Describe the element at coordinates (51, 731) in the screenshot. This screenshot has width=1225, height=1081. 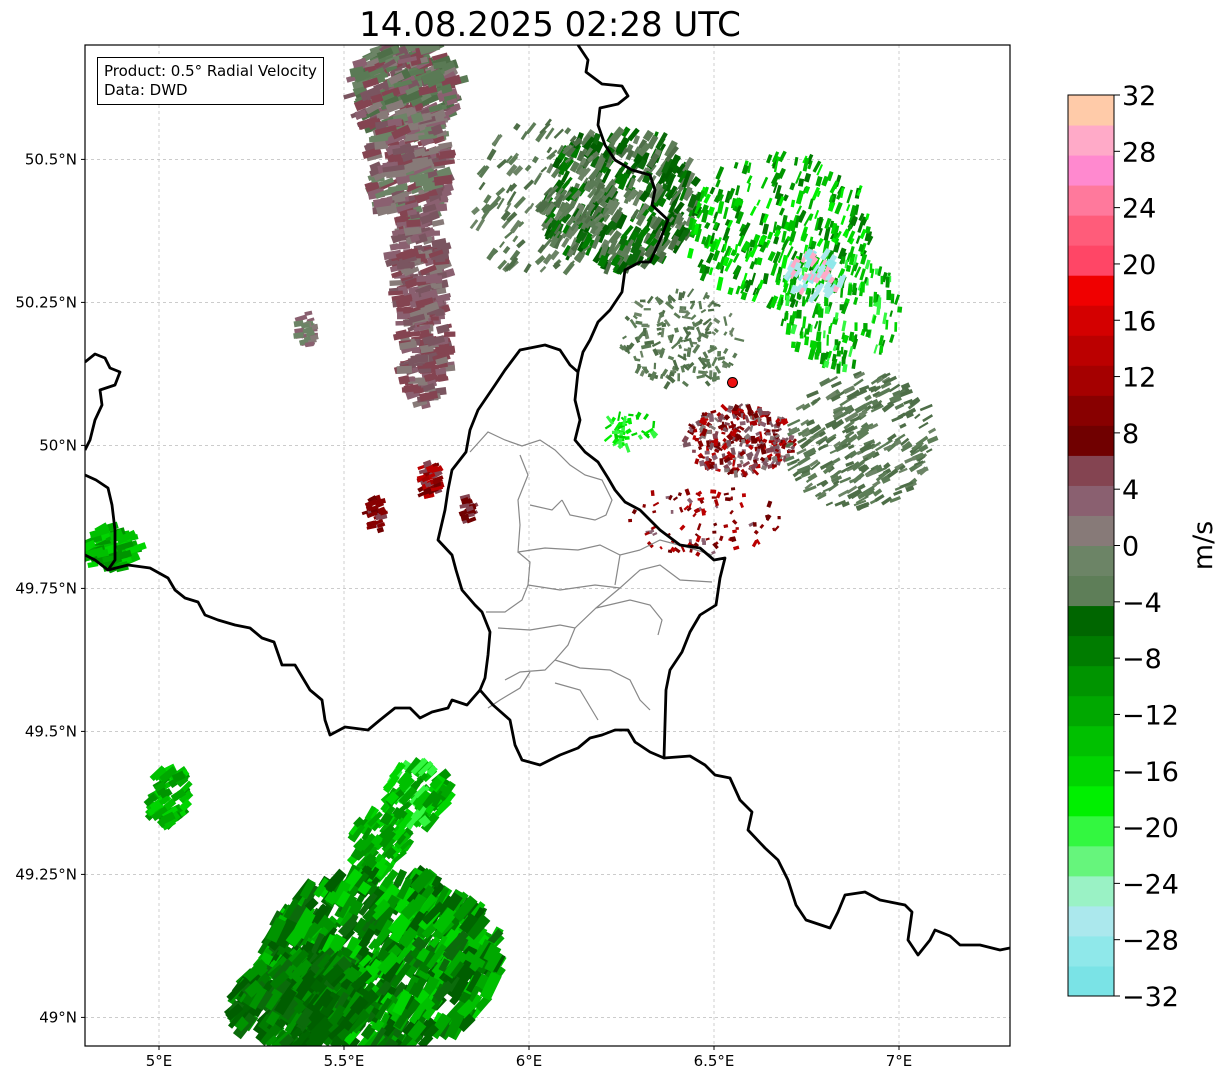
I see `y-tick-label: 49.5°N` at that location.